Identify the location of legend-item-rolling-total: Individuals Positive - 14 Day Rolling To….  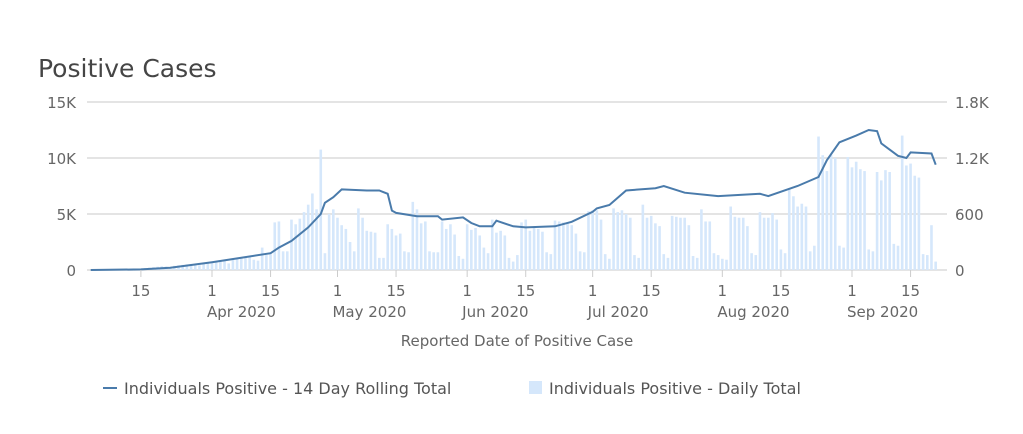
(277, 388).